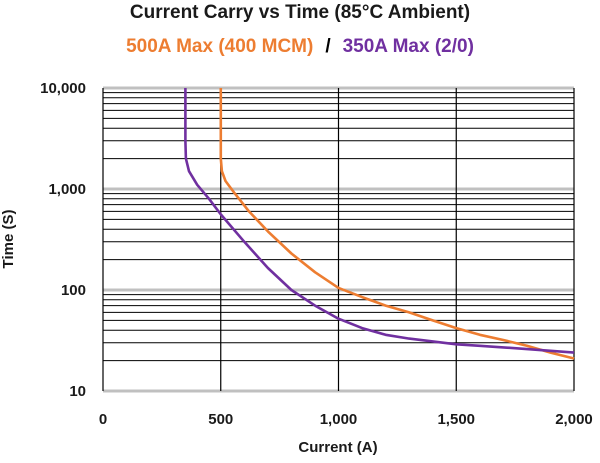 The width and height of the screenshot is (600, 463). Describe the element at coordinates (339, 419) in the screenshot. I see `x-tick-label: 1,000` at that location.